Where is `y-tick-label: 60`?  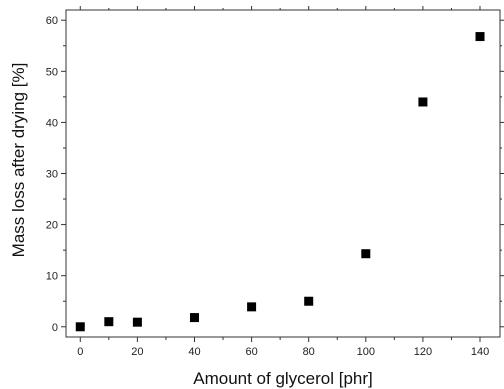
y-tick-label: 60 is located at coordinates (52, 21).